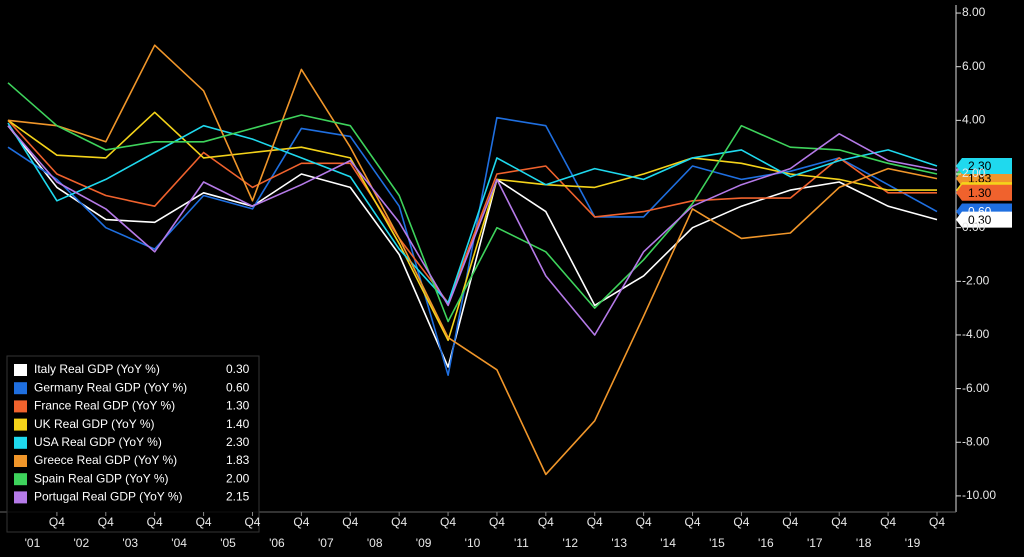 This screenshot has width=1024, height=557. What do you see at coordinates (974, 173) in the screenshot?
I see `y-tick-label: 2.00` at bounding box center [974, 173].